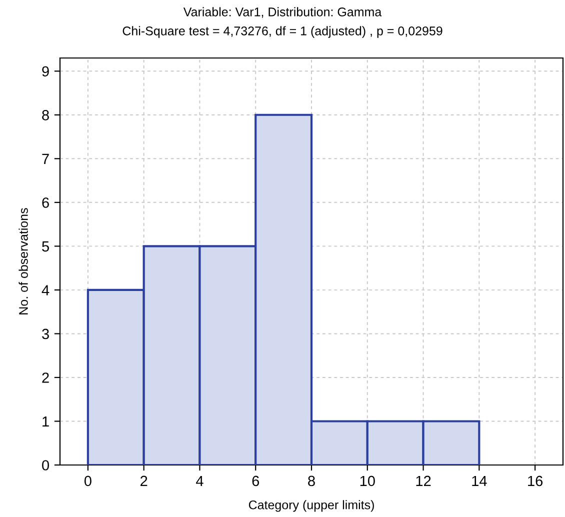 The height and width of the screenshot is (517, 565). What do you see at coordinates (45, 203) in the screenshot?
I see `y-tick-label: 6` at bounding box center [45, 203].